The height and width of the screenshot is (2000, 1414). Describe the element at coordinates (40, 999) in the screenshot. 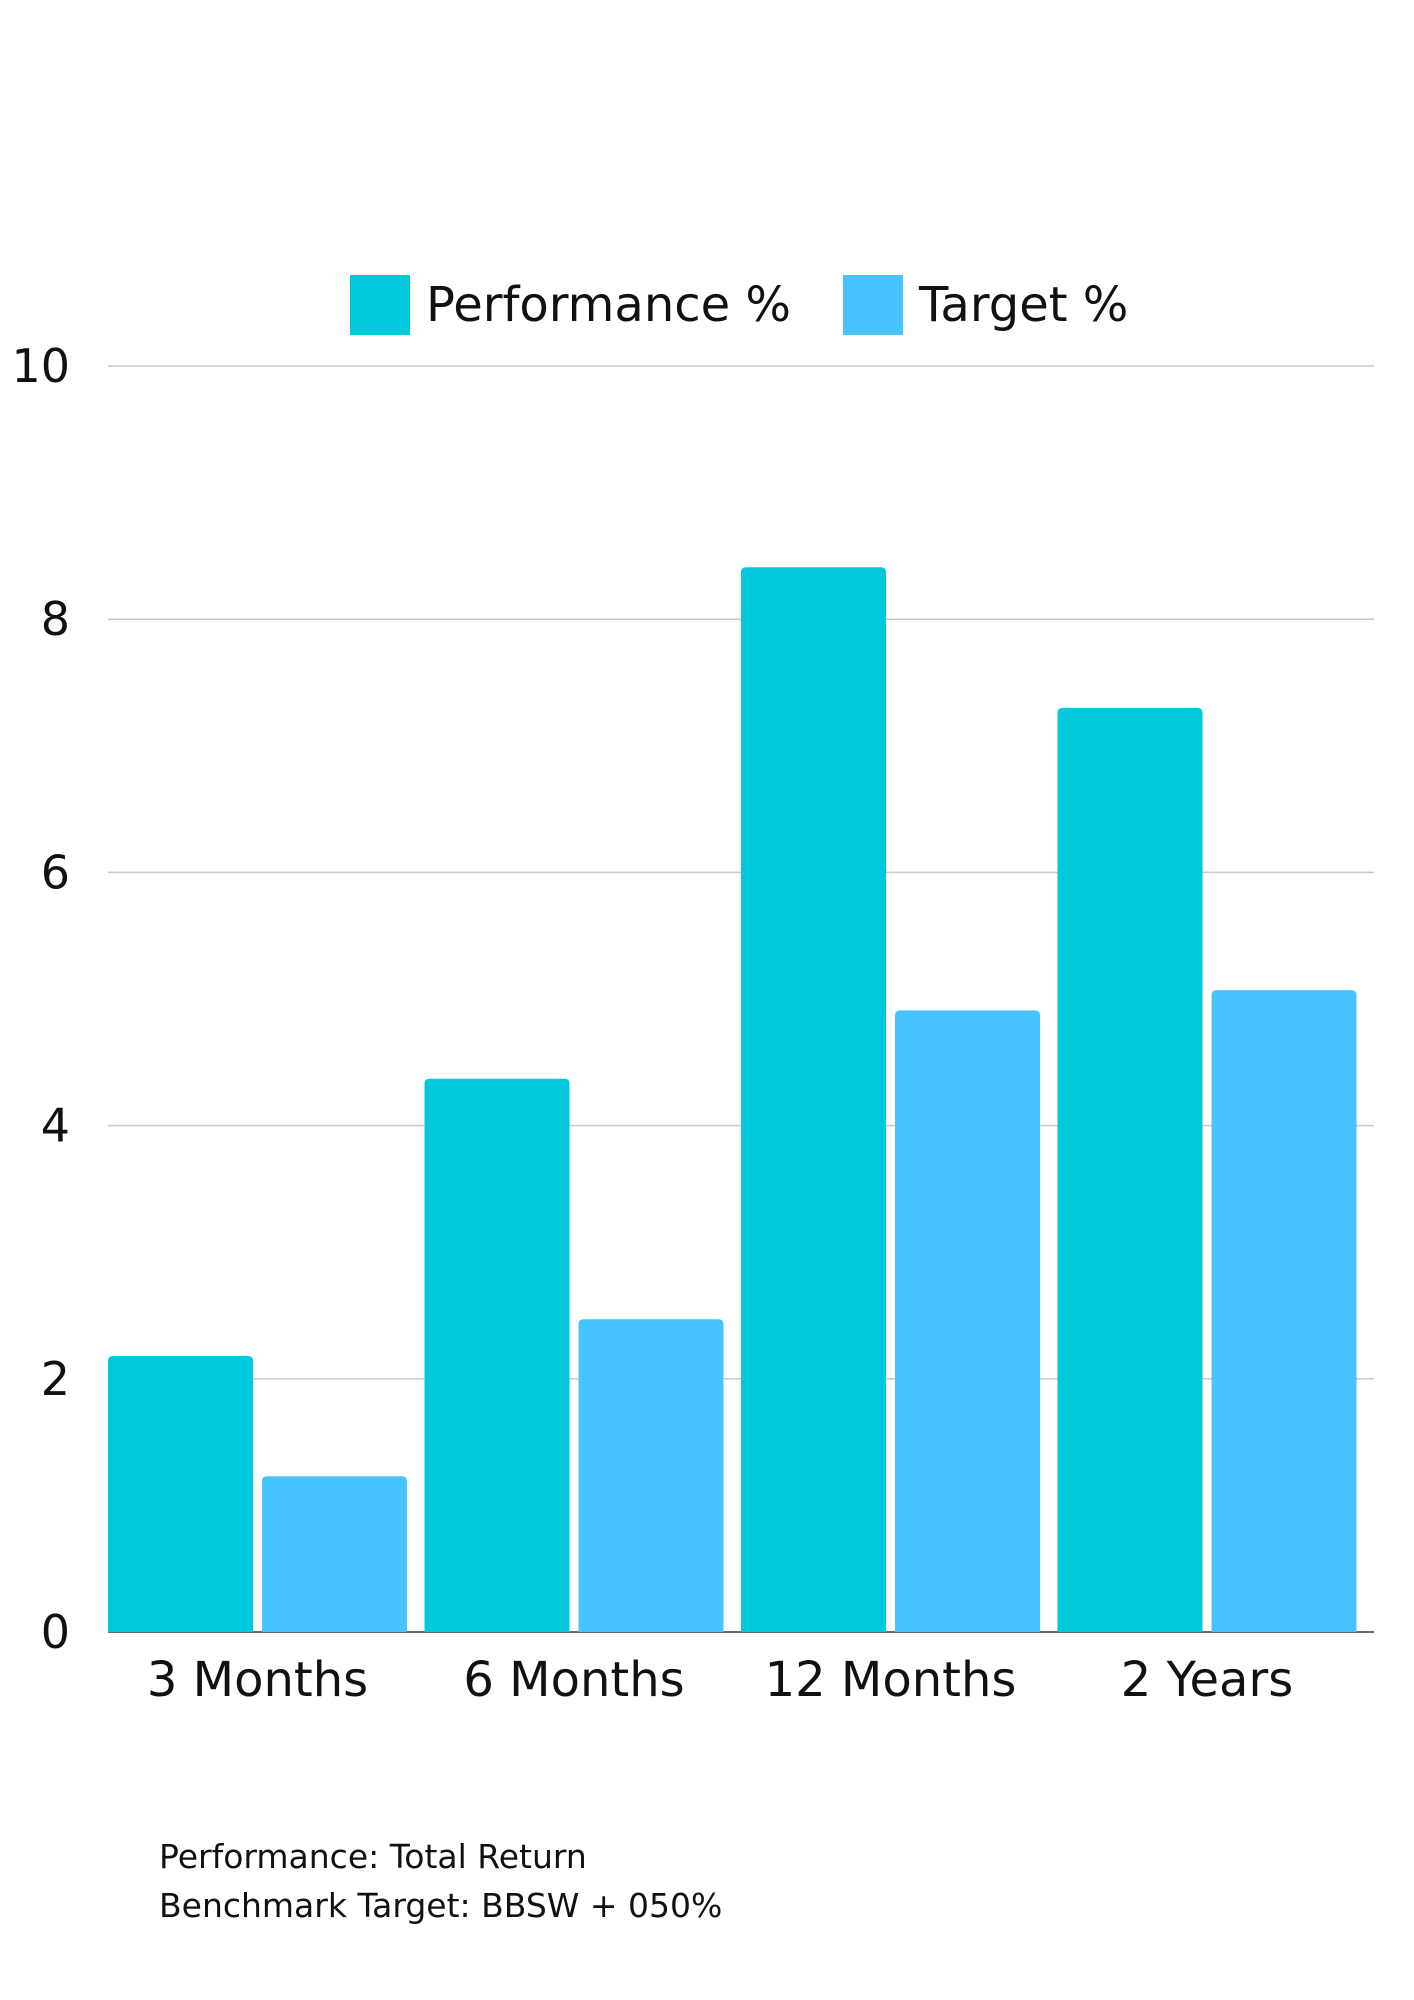

I see `y-axis-tick-labels: 0 2 4 6 8 10` at that location.